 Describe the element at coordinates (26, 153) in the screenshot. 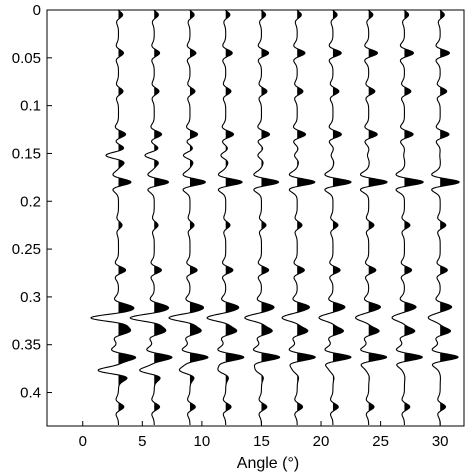

I see `y-tick-label: 0.15` at that location.